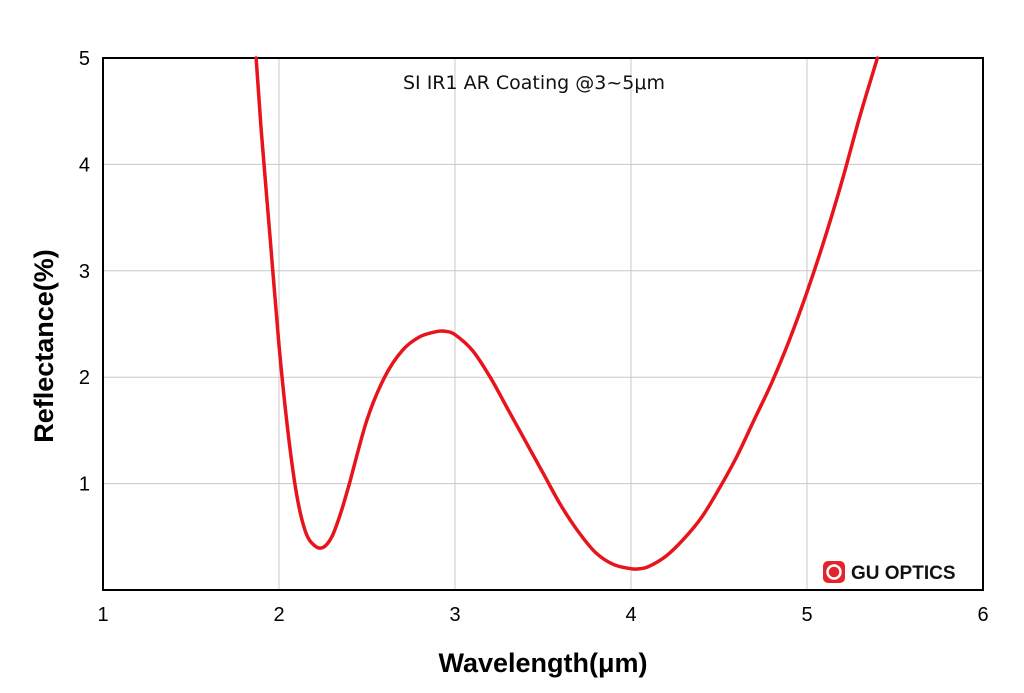 The width and height of the screenshot is (1024, 693). I want to click on y-tick-label: 2, so click(84, 378).